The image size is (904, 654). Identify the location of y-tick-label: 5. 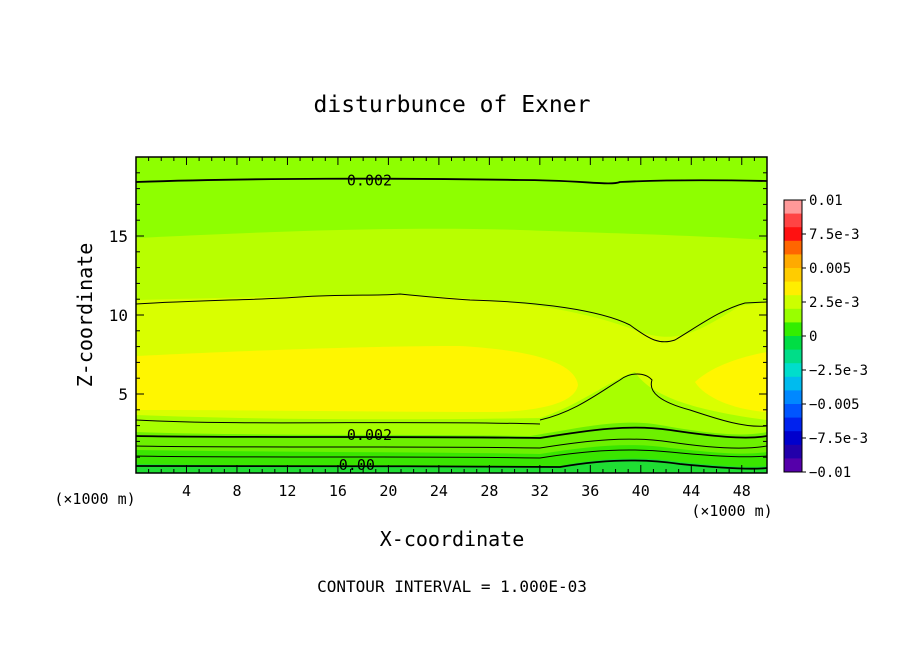
(123, 394).